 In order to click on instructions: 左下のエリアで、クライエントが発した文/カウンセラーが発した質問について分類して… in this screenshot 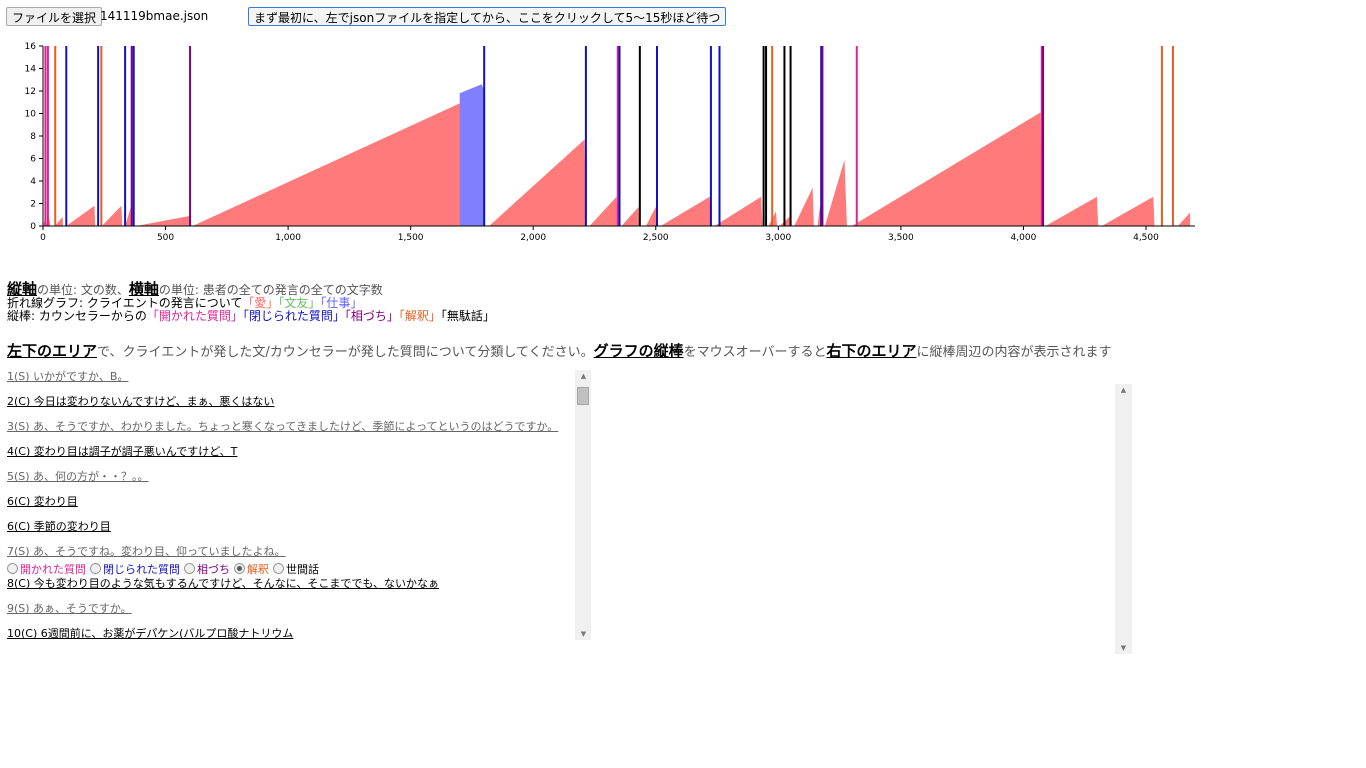, I will do `click(559, 350)`.